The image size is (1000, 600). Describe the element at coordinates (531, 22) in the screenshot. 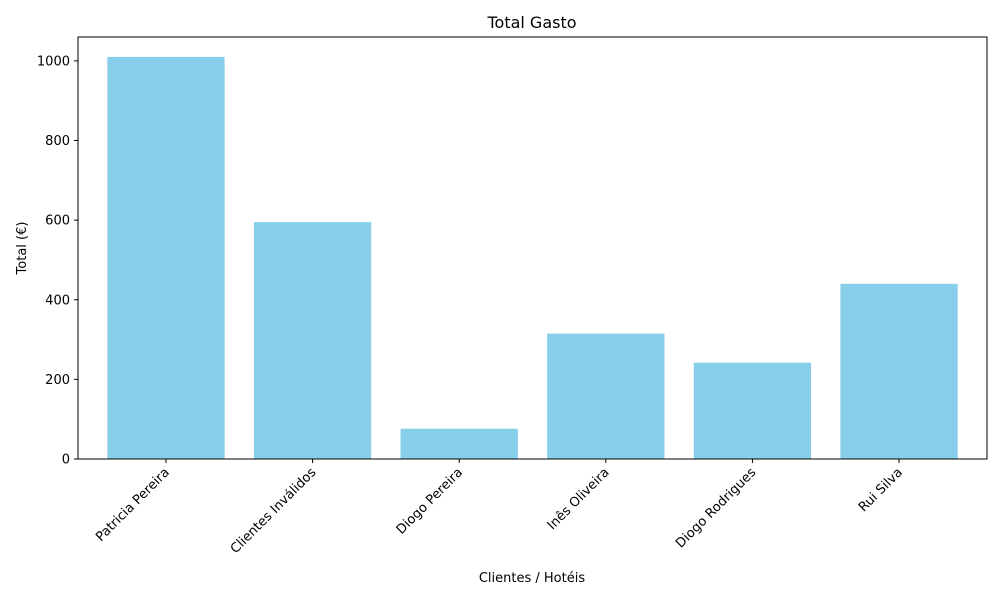

I see `chart-title: Total Gasto` at that location.